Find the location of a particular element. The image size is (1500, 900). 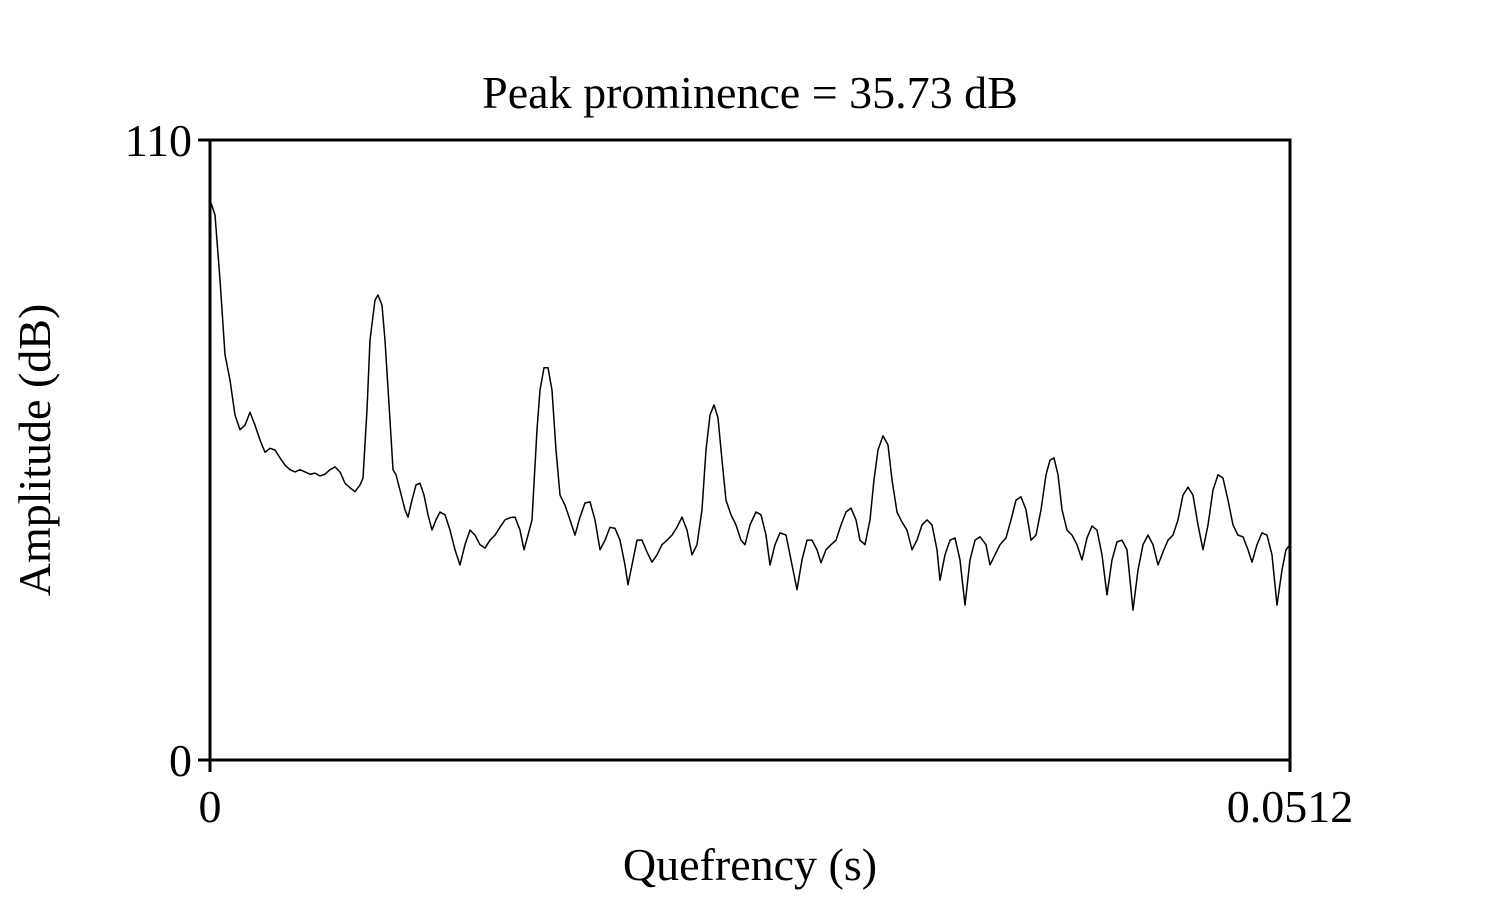

x-axis-label: Quefrency (s) is located at coordinates (750, 864).